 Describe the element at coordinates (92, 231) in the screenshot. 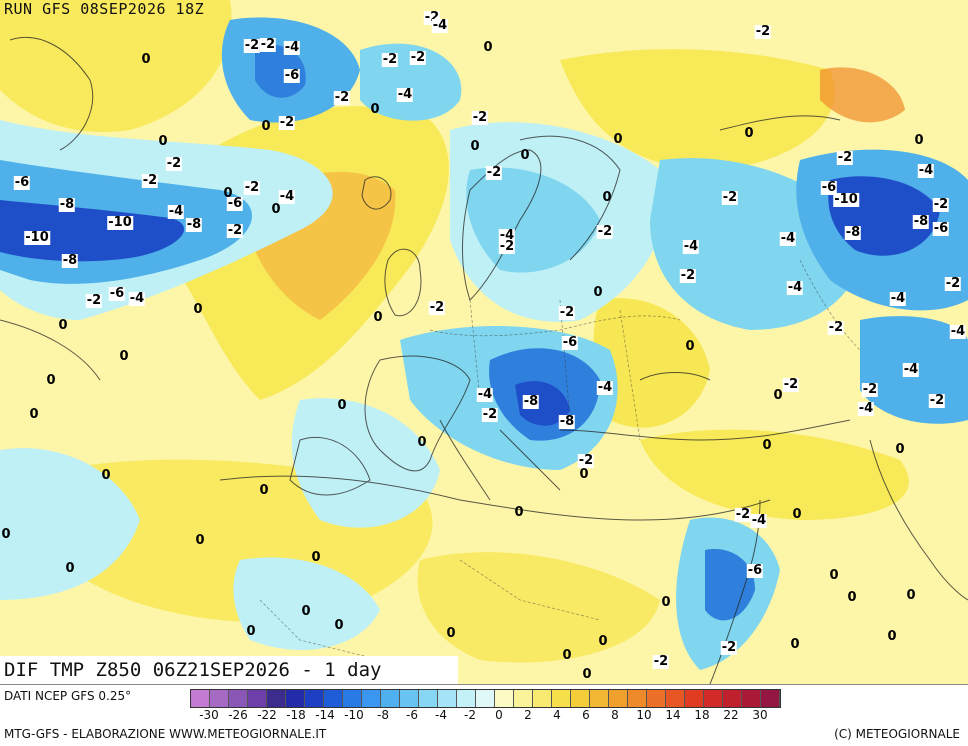

I see `cold-area-atlantic-deep` at that location.